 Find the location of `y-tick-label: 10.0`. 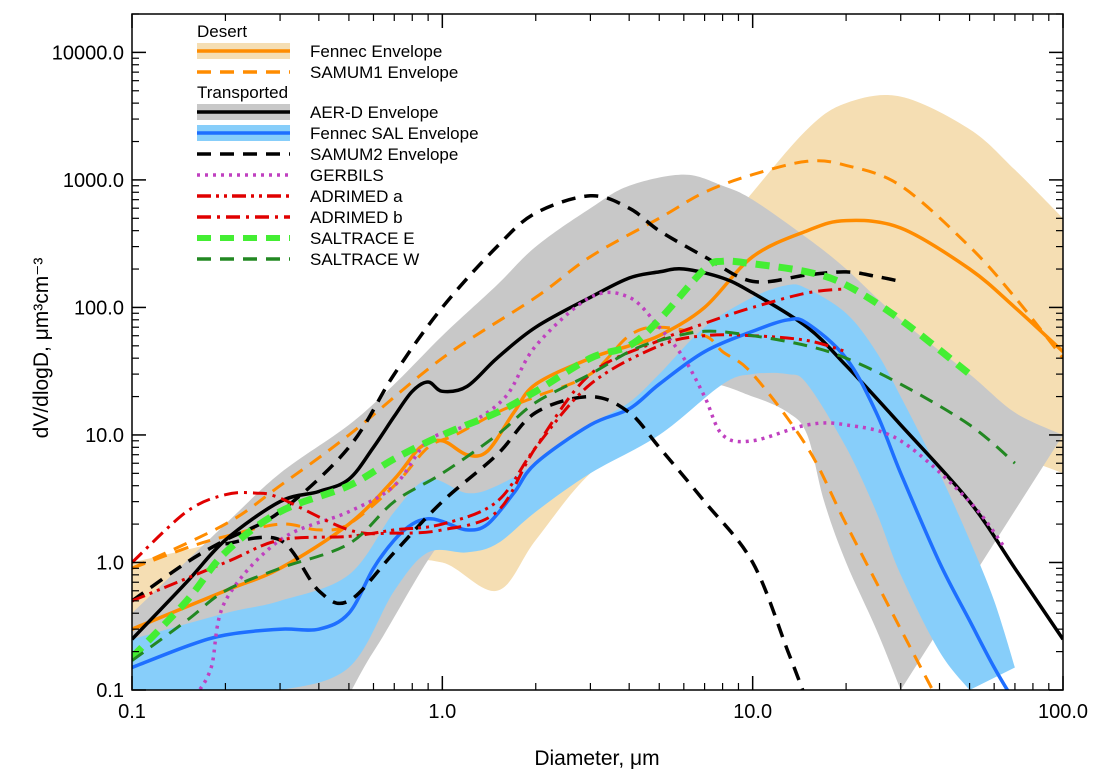

y-tick-label: 10.0 is located at coordinates (104, 436).